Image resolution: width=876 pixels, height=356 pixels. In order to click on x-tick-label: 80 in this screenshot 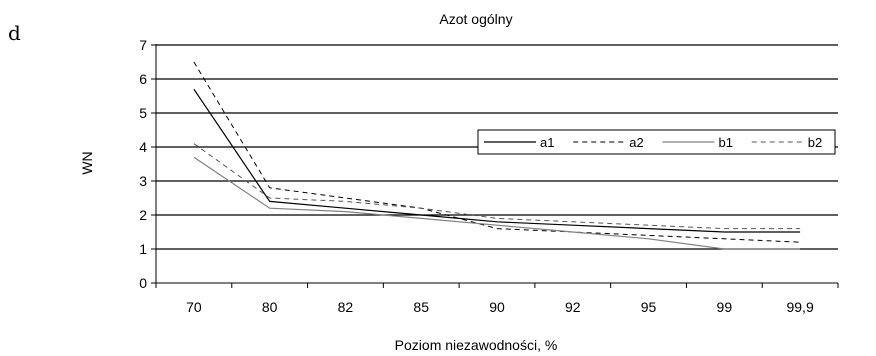, I will do `click(270, 307)`.